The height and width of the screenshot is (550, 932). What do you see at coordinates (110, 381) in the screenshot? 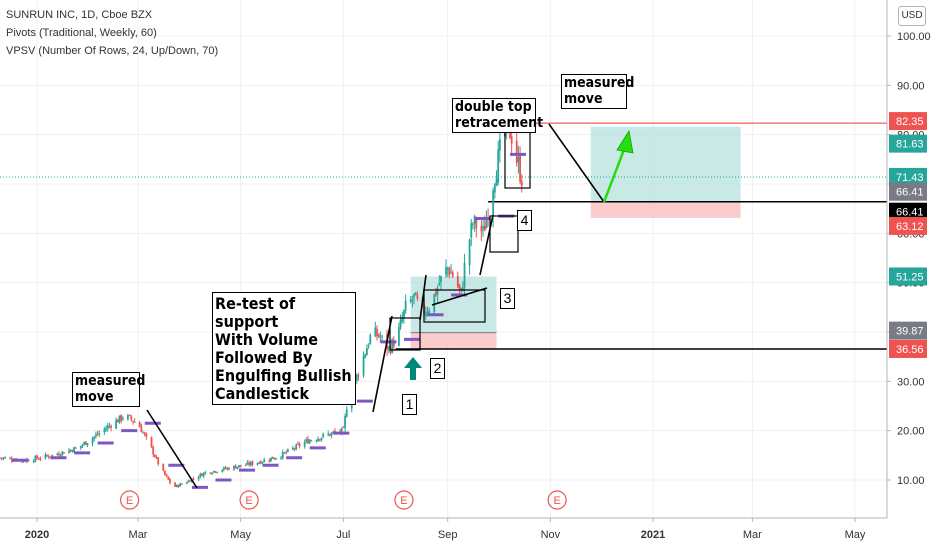
I see `note-line: measured` at bounding box center [110, 381].